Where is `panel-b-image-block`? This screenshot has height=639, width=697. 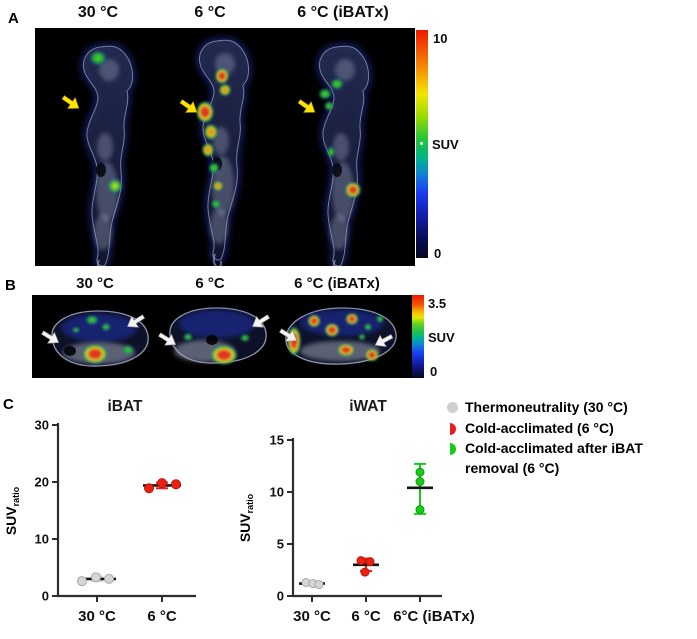
panel-b-image-block is located at coordinates (222, 336).